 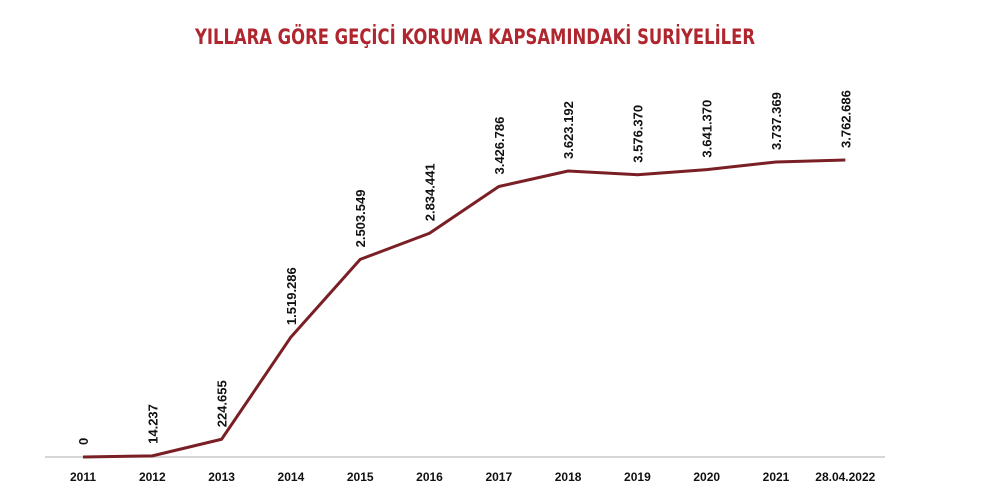 I want to click on data-label: 2.834.441, so click(x=430, y=192).